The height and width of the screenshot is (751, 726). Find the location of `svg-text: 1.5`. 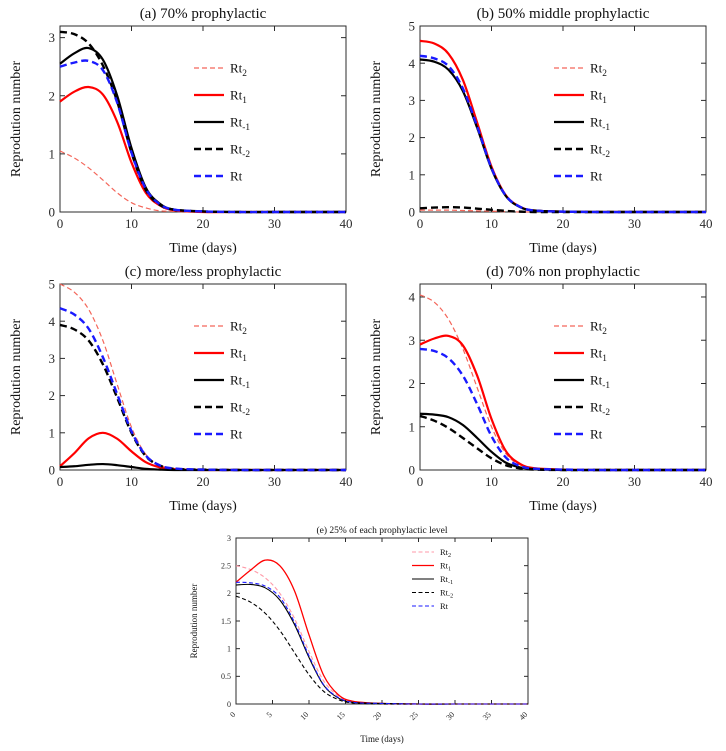

svg-text: 1.5 is located at coordinates (226, 621).